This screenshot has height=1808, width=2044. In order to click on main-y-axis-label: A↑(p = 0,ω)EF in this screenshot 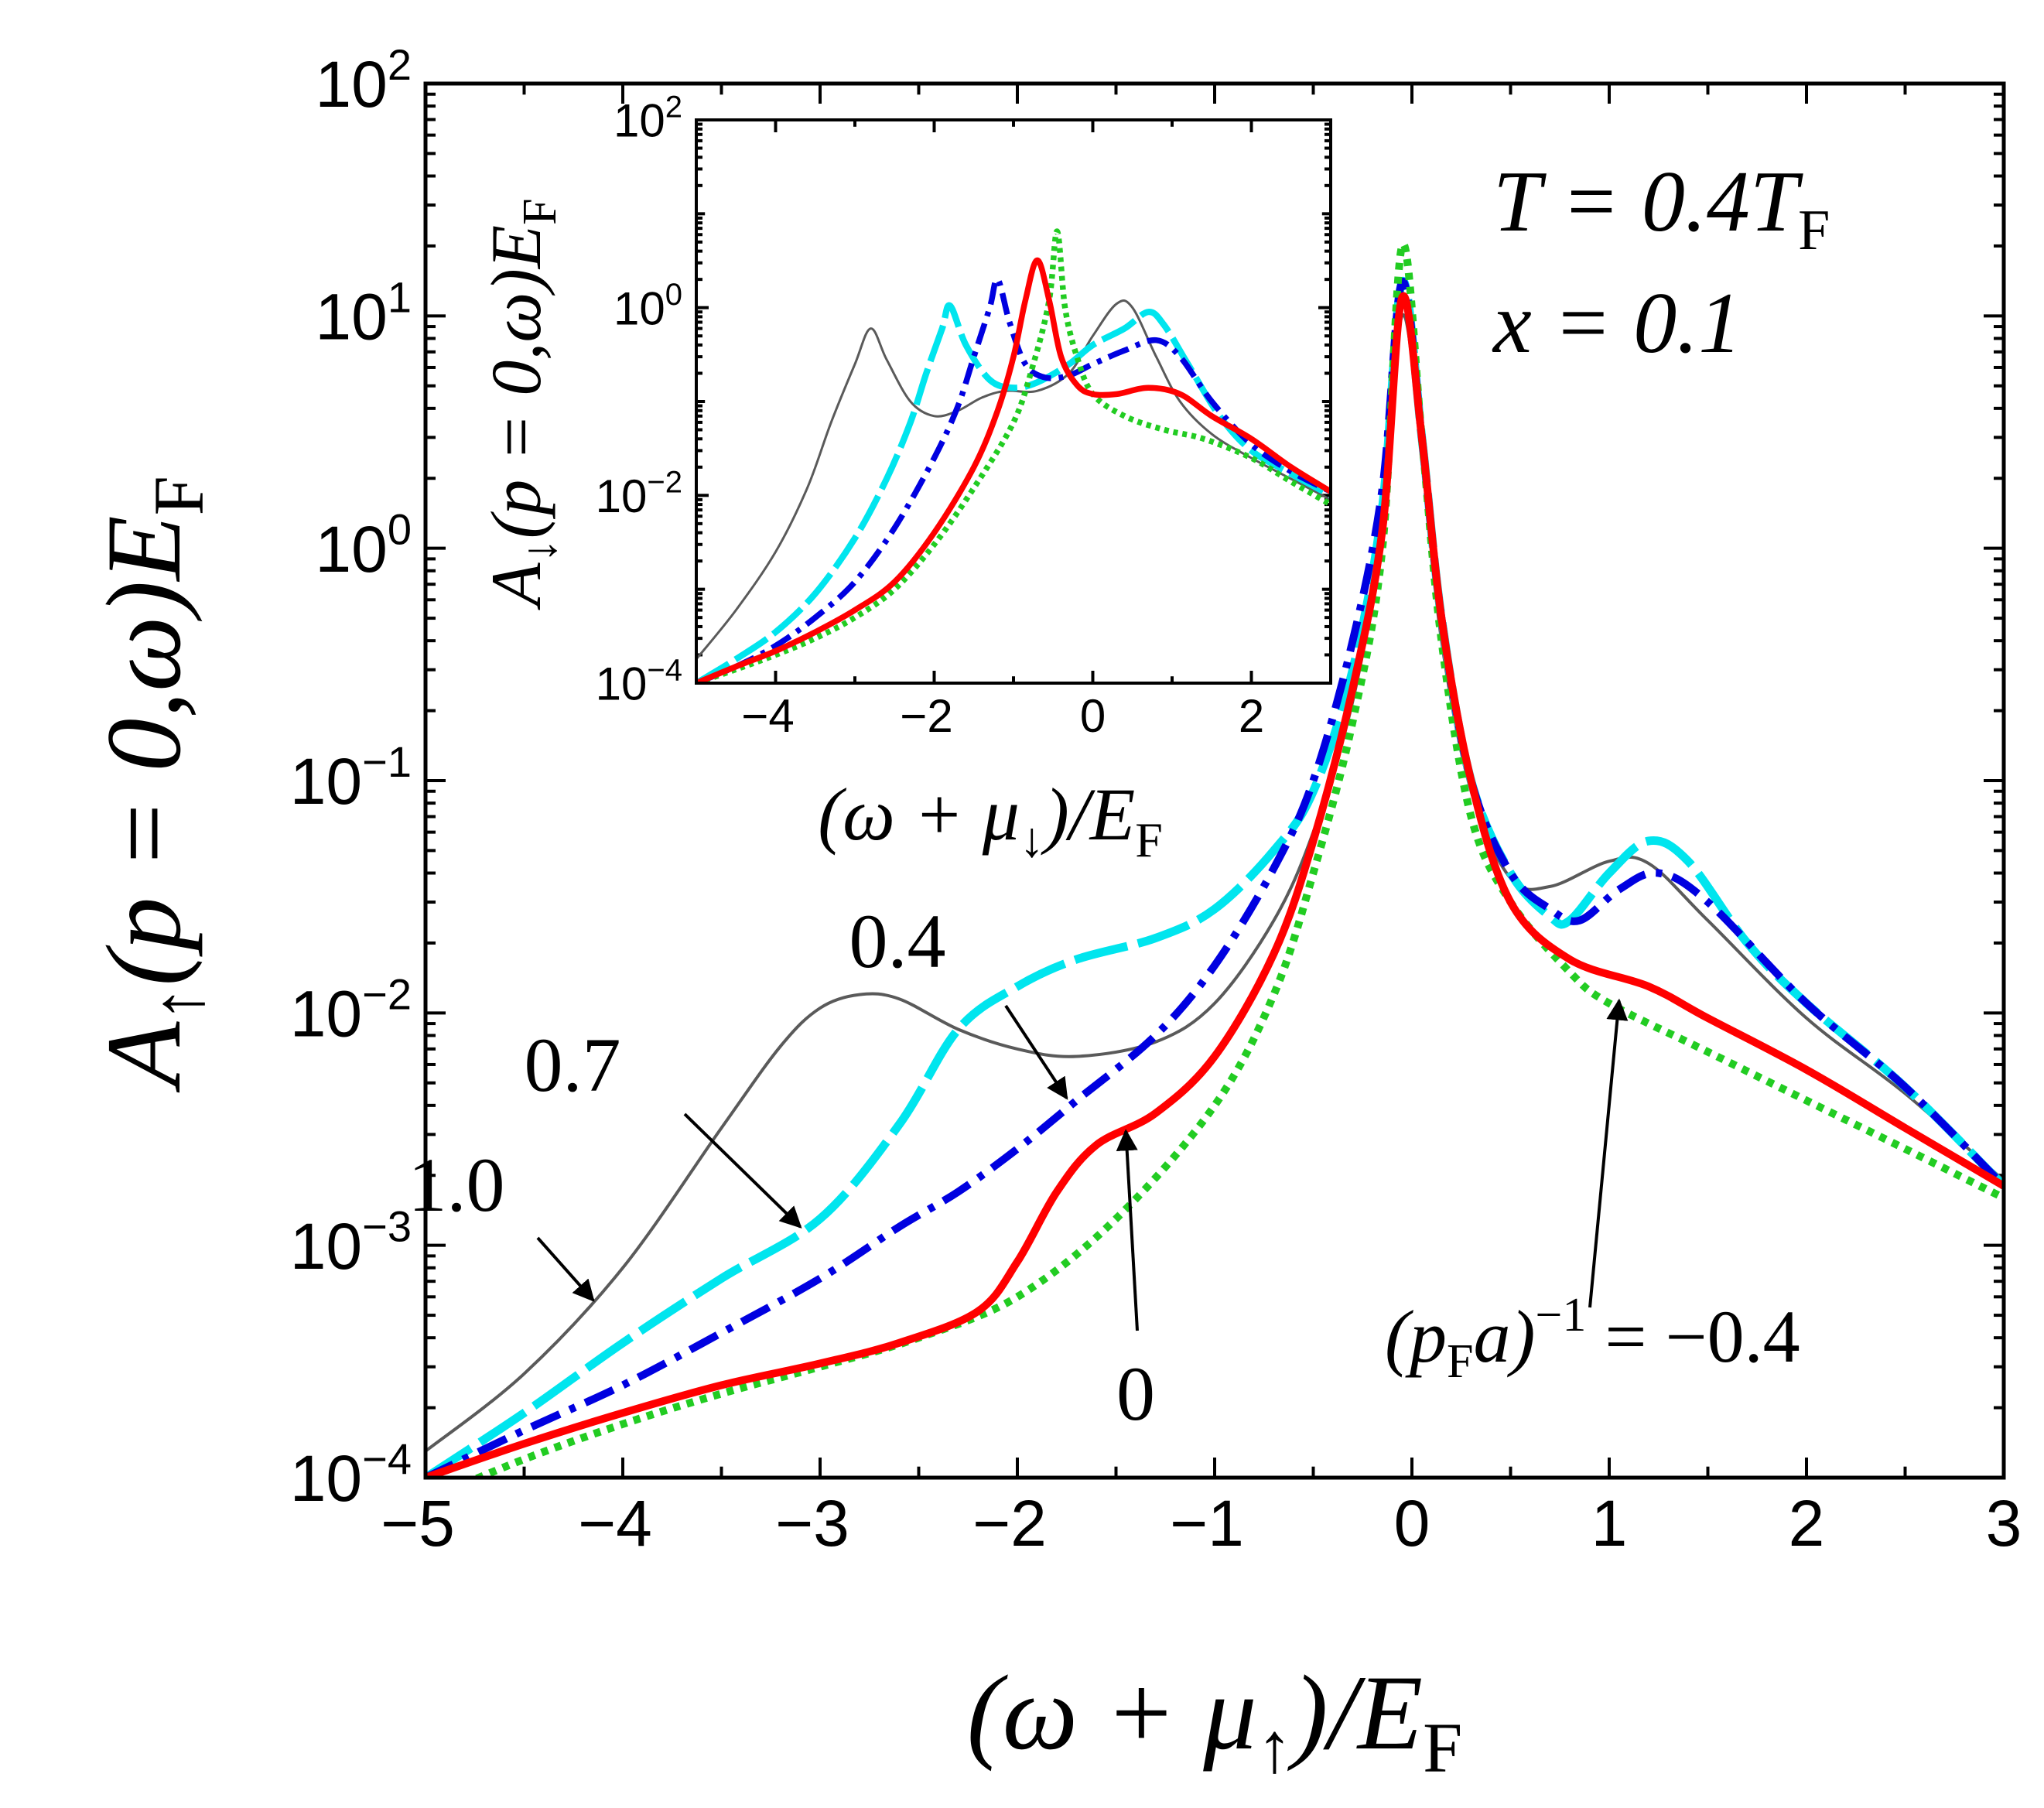, I will do `click(151, 784)`.